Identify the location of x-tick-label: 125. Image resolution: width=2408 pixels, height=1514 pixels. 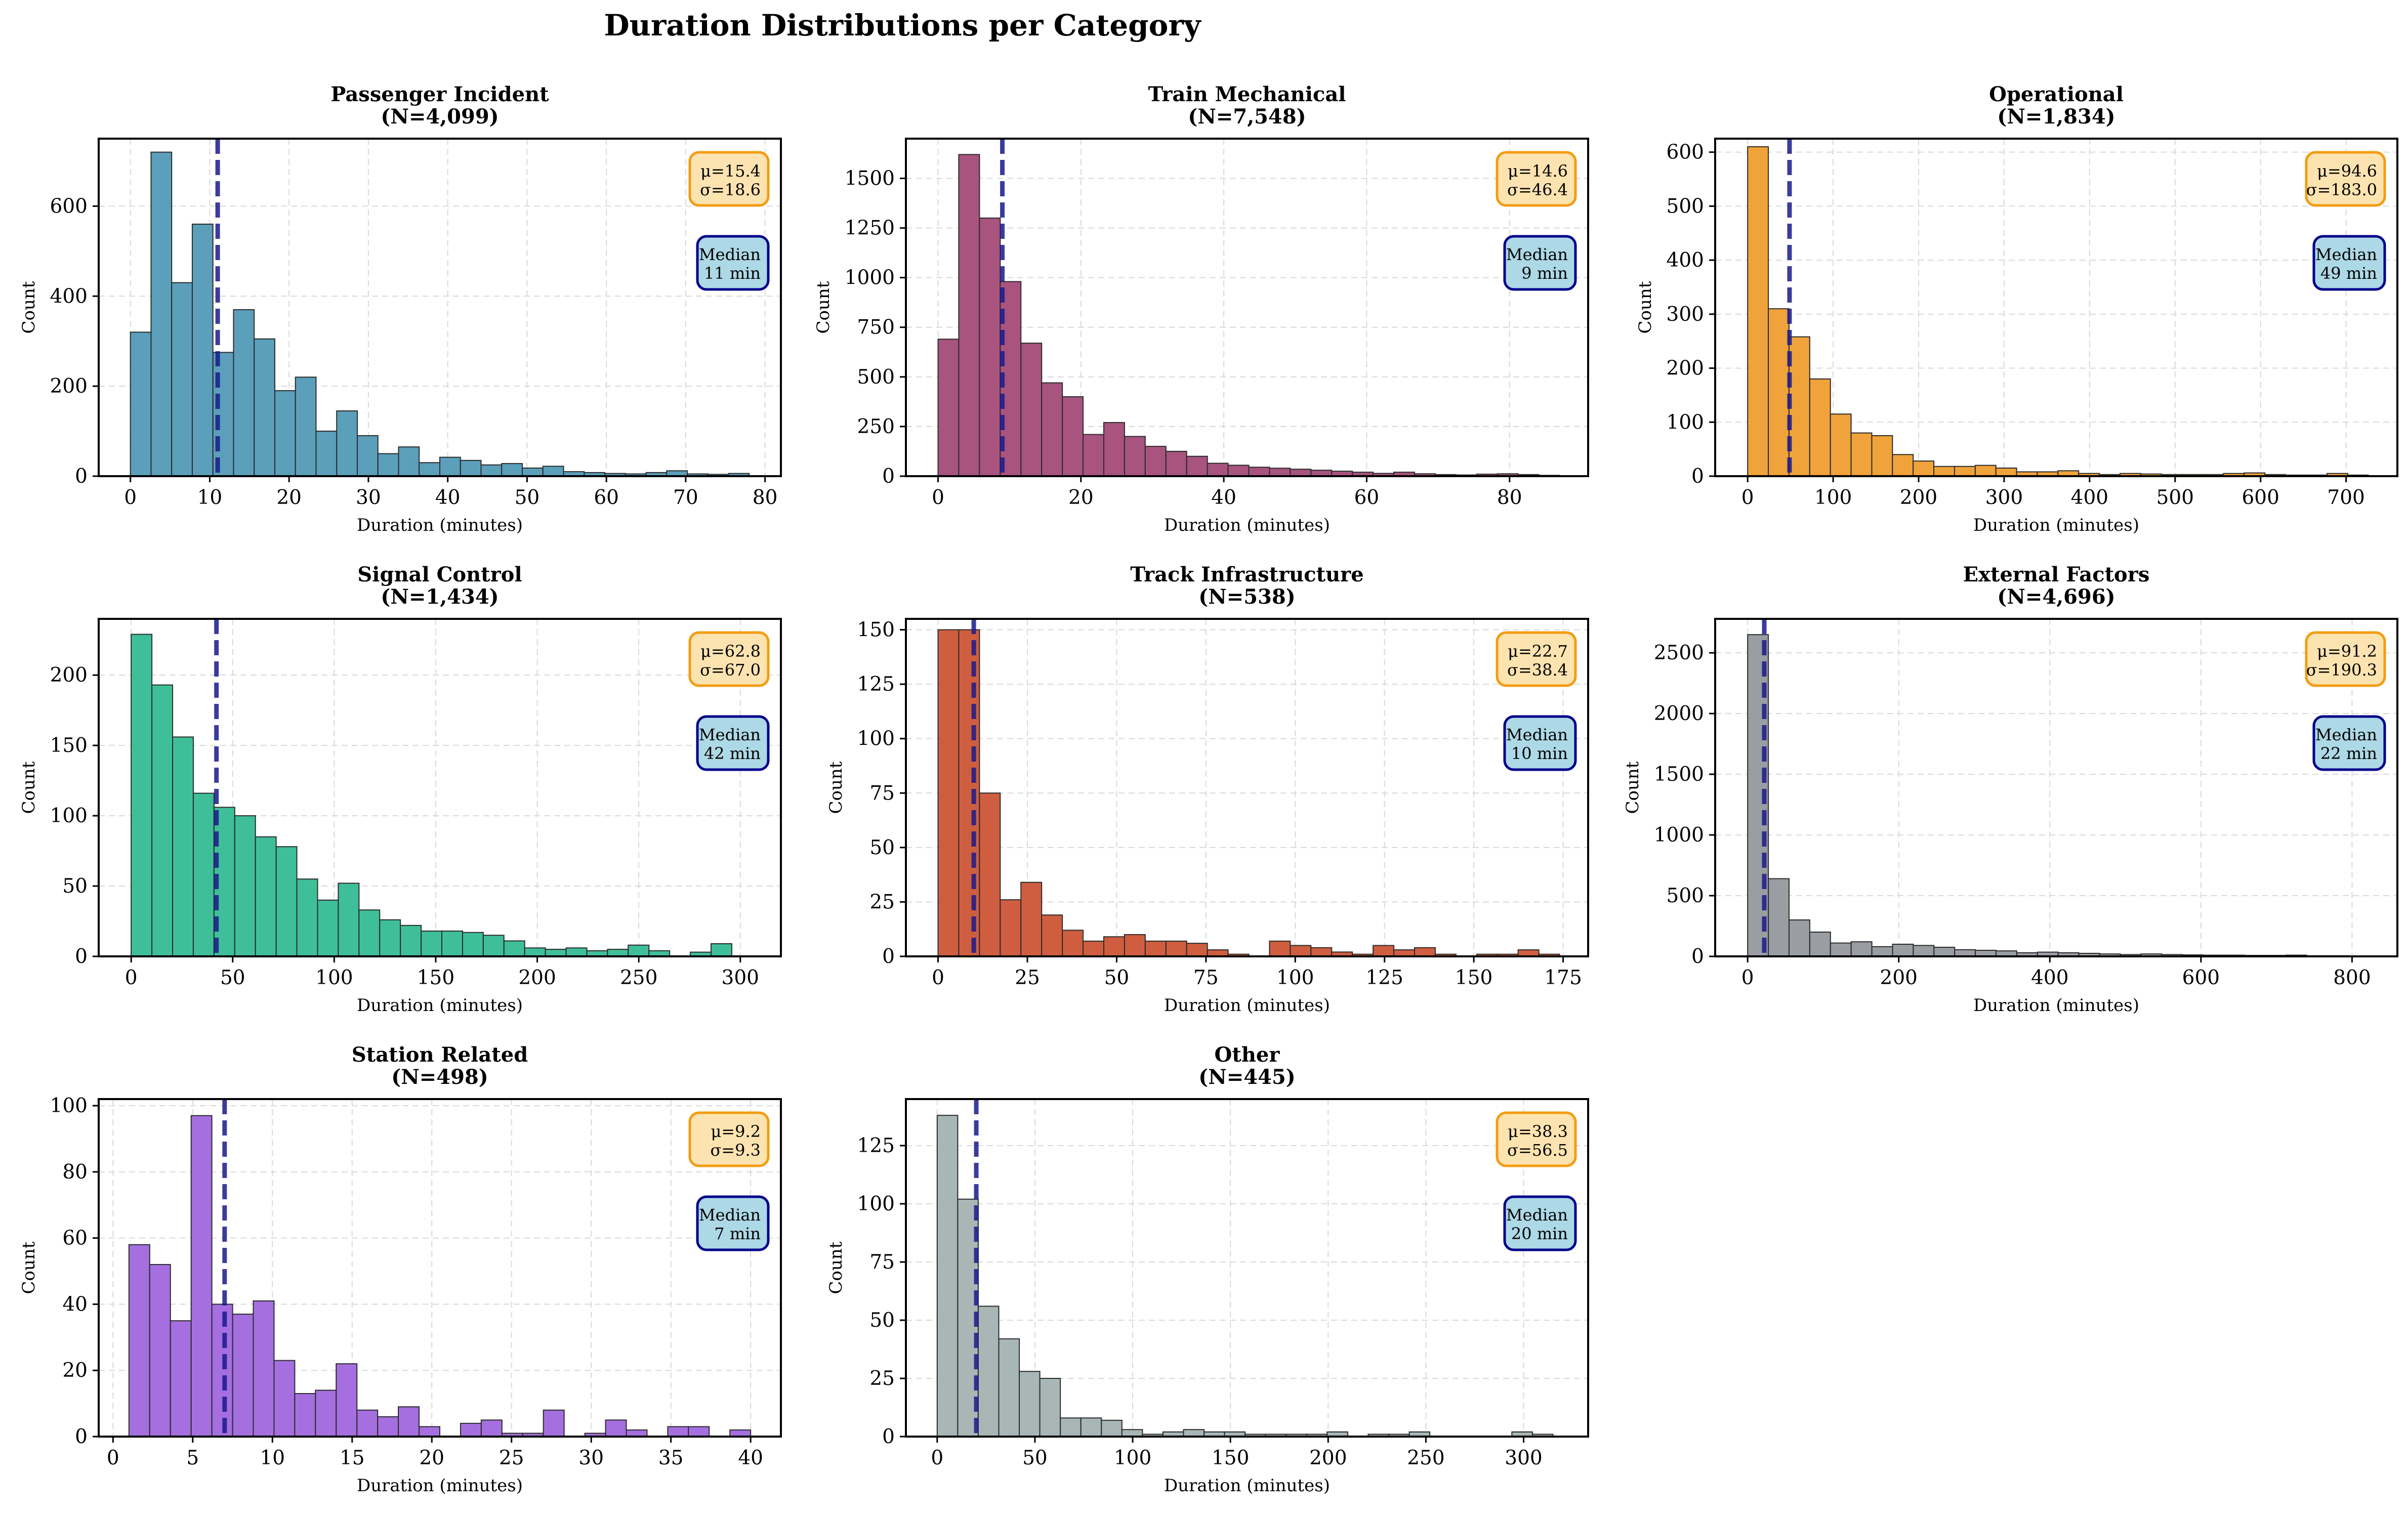
(1384, 977).